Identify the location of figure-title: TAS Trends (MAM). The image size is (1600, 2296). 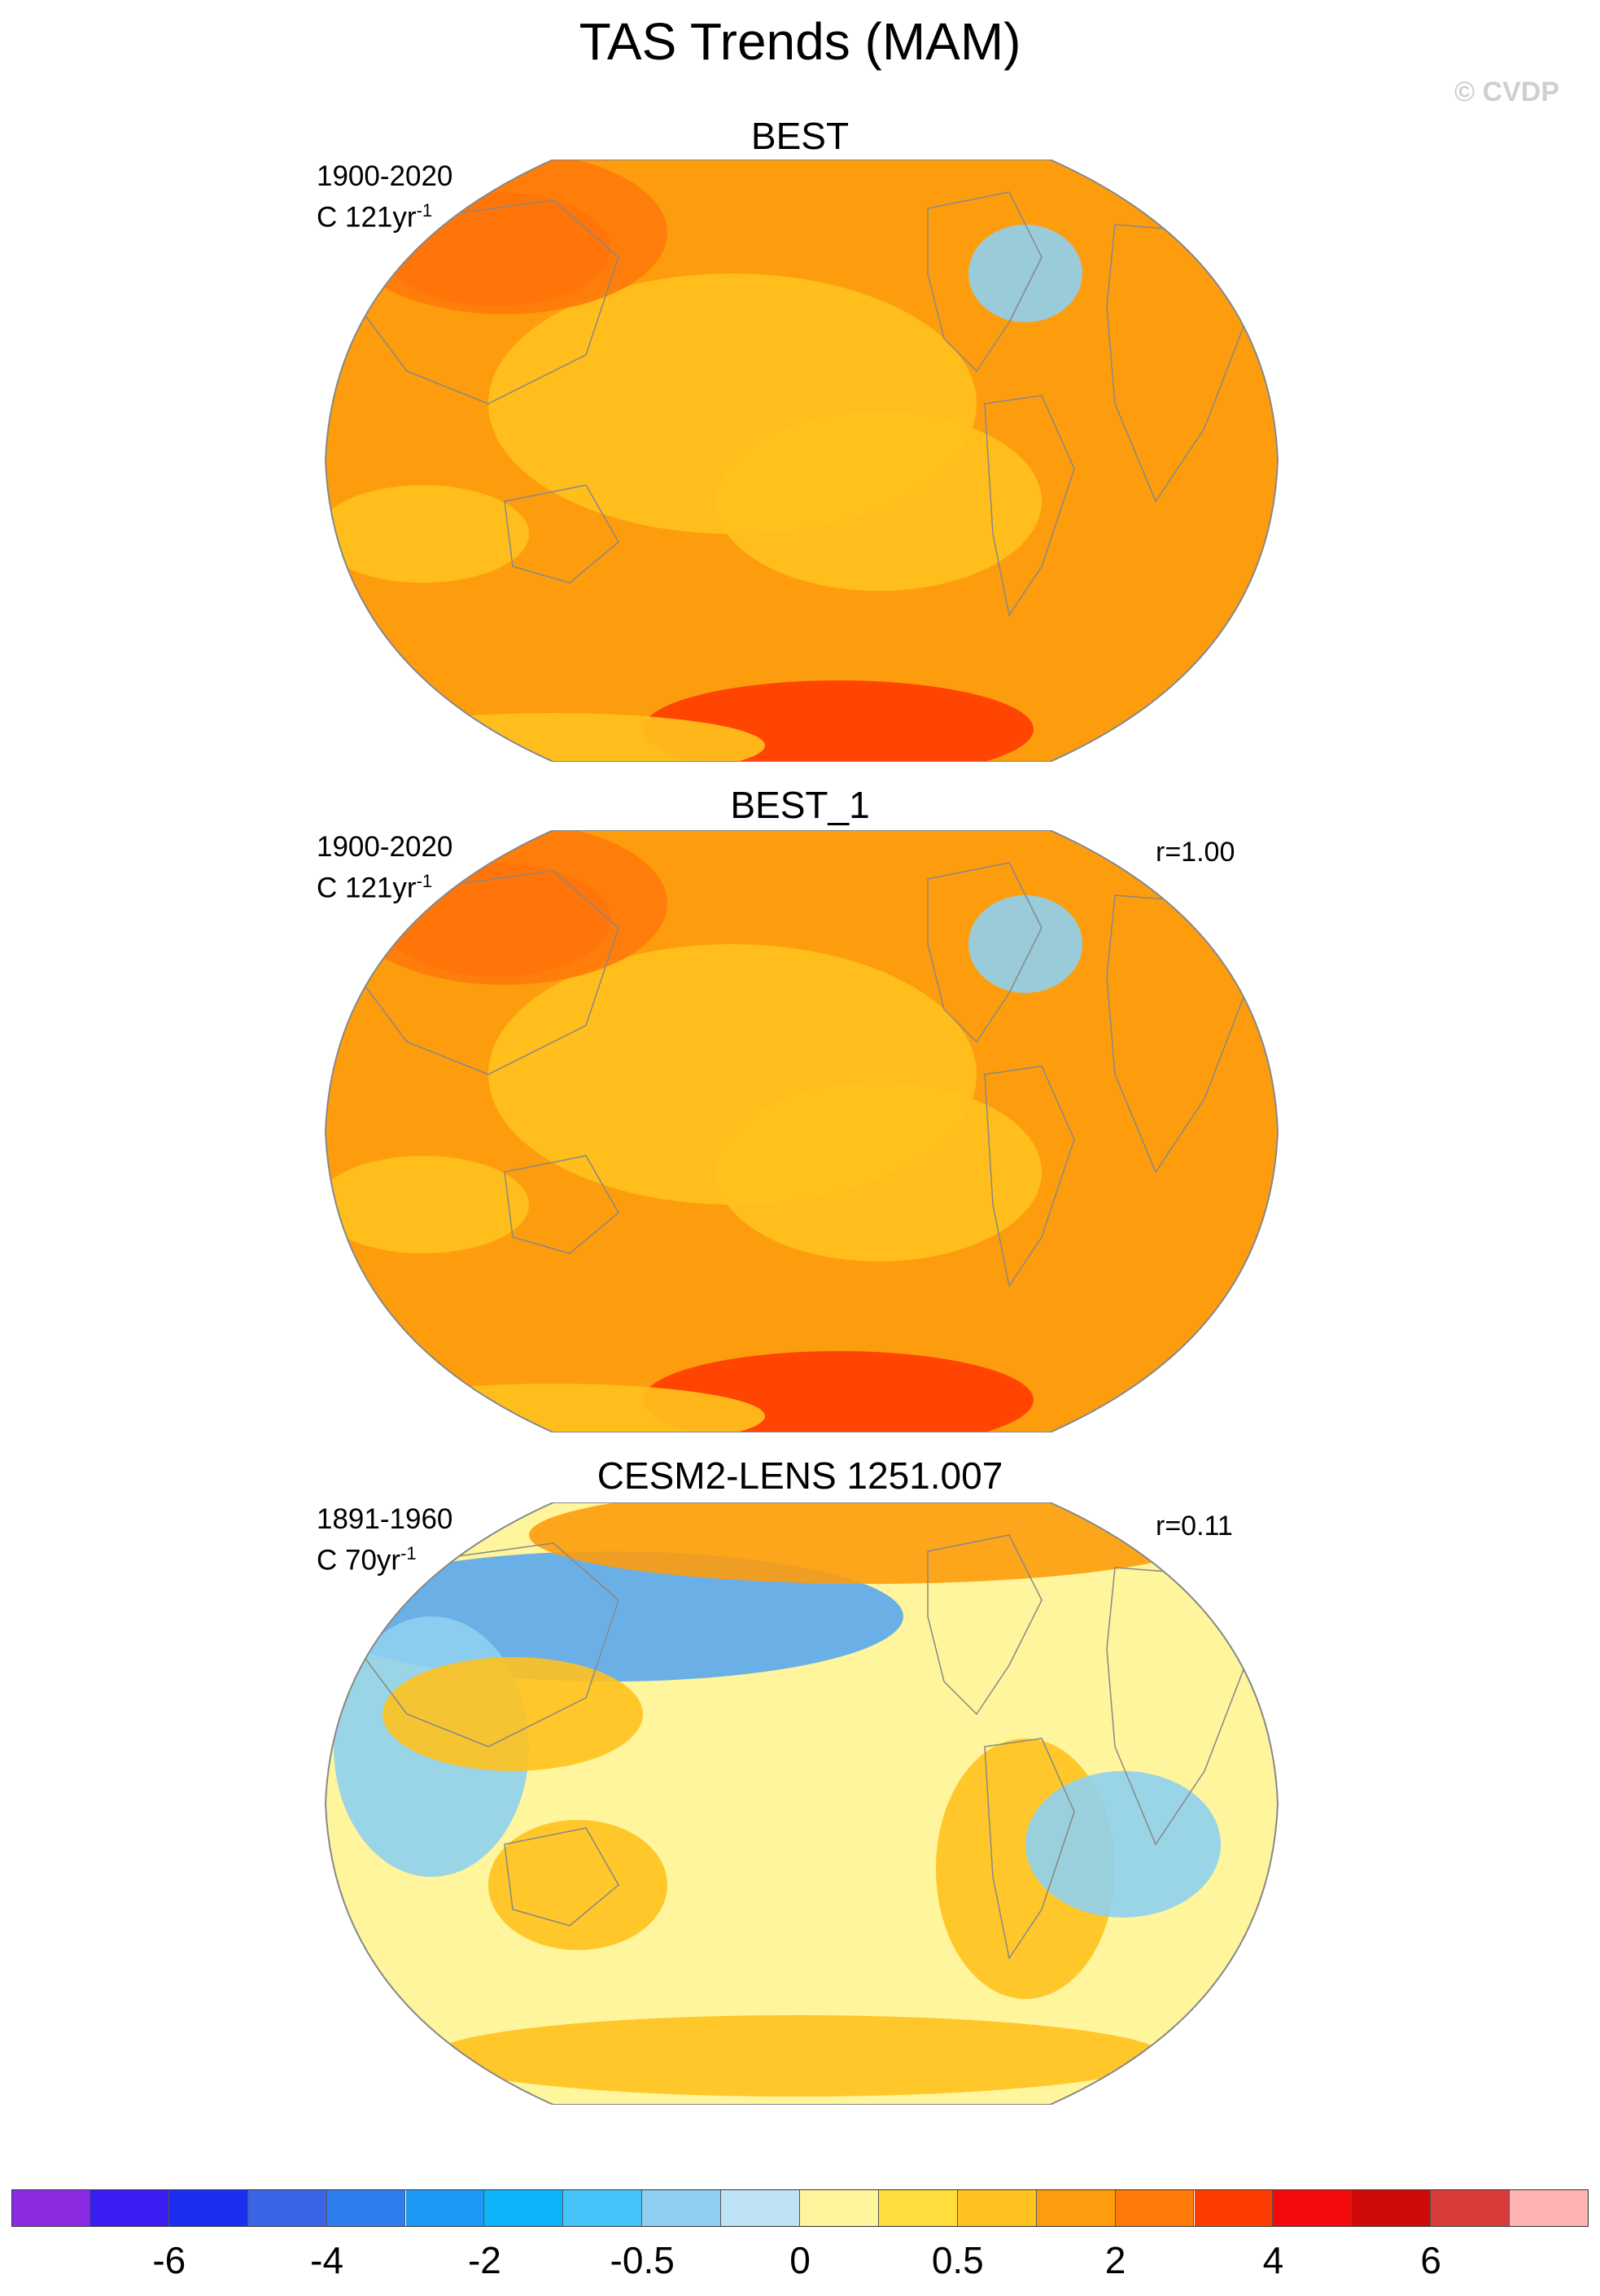
(800, 41).